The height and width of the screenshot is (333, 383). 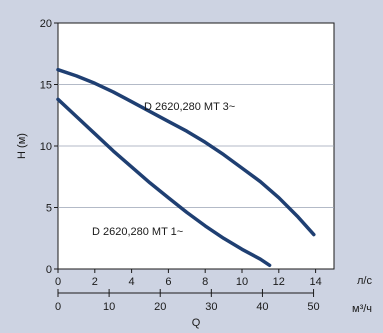 I want to click on y-tick-label: 10, so click(x=46, y=147).